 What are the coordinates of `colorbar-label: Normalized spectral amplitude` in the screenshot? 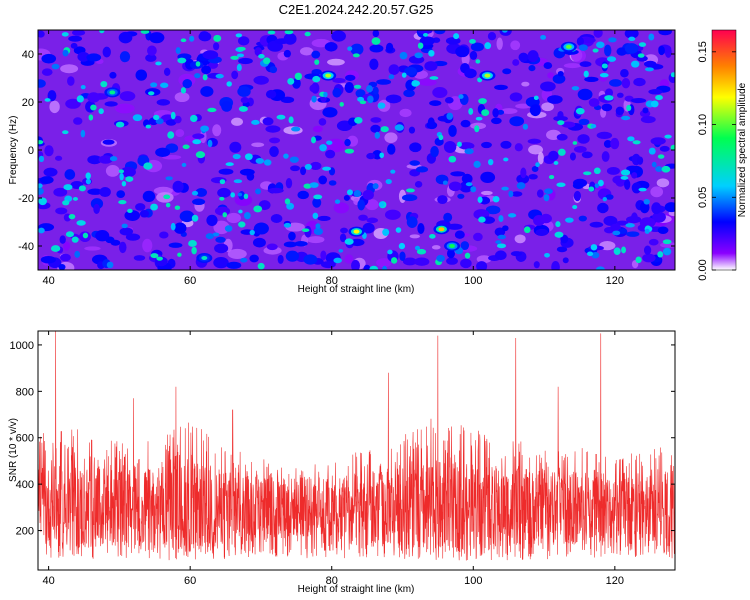 It's located at (742, 149).